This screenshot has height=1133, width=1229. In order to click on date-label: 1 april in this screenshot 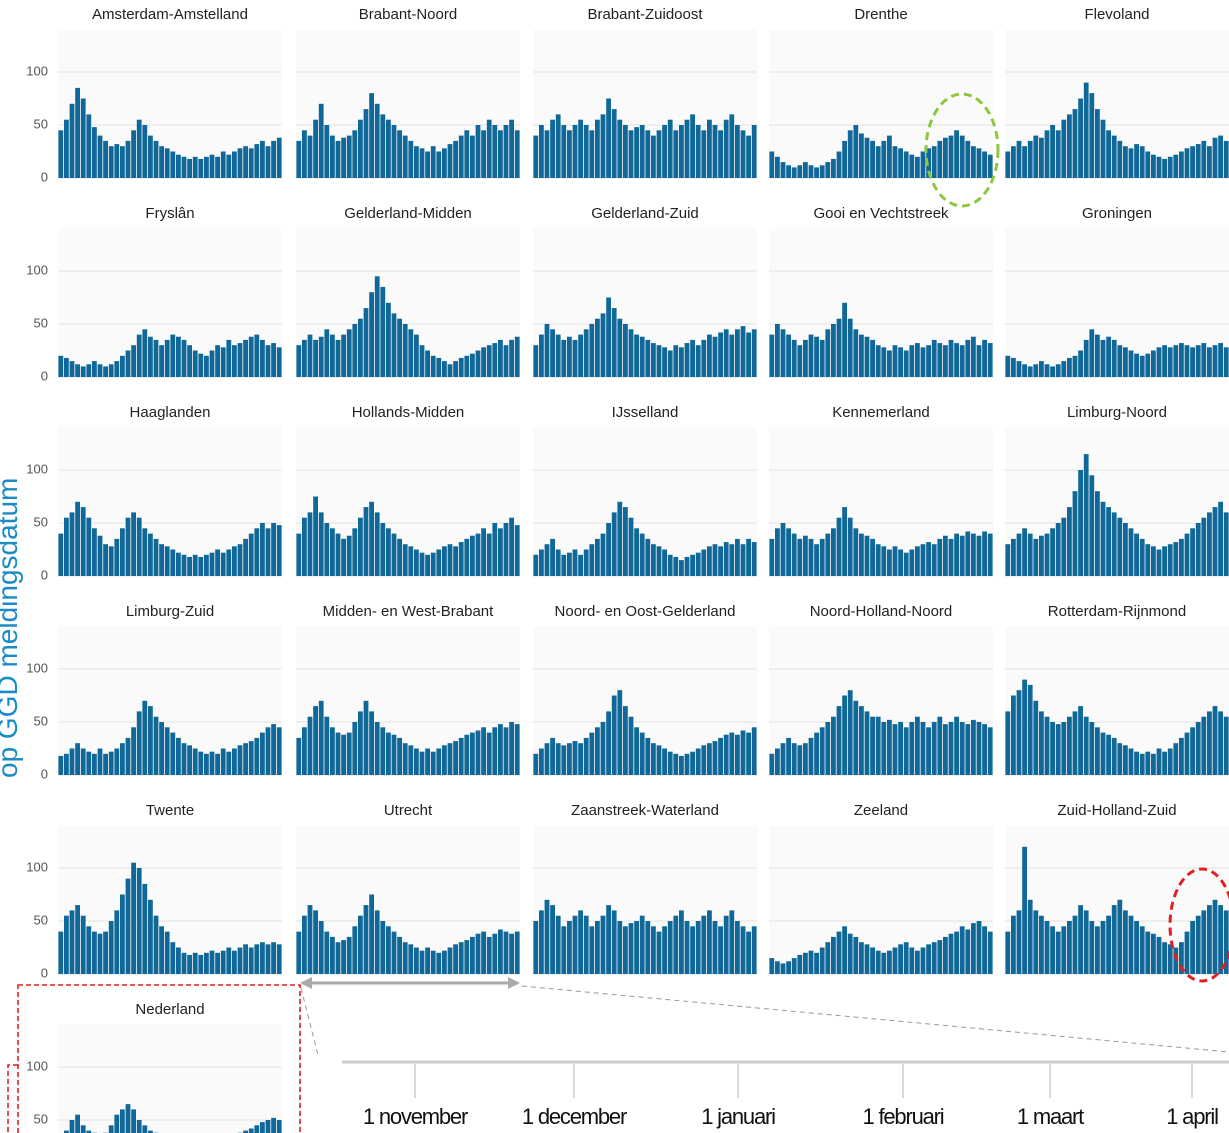, I will do `click(1192, 1116)`.